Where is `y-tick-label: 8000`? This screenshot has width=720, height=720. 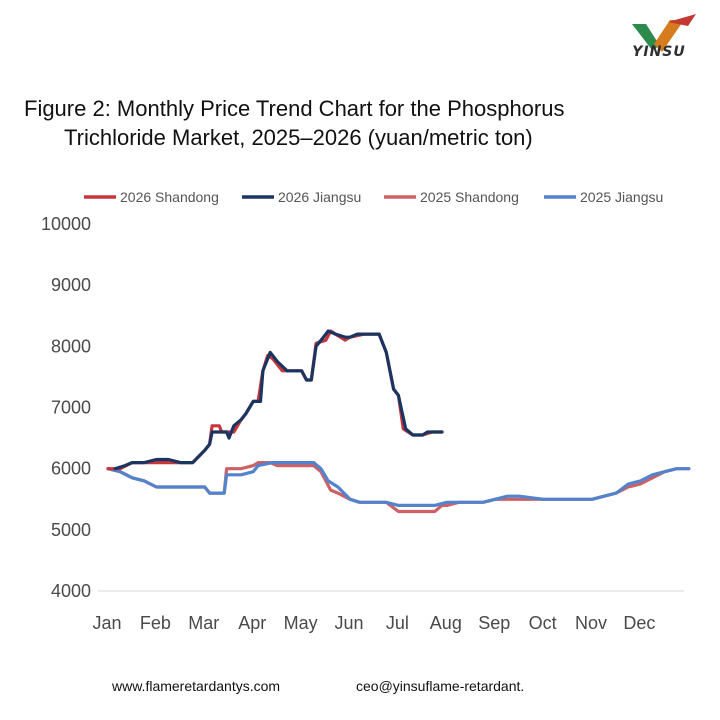
y-tick-label: 8000 is located at coordinates (71, 346).